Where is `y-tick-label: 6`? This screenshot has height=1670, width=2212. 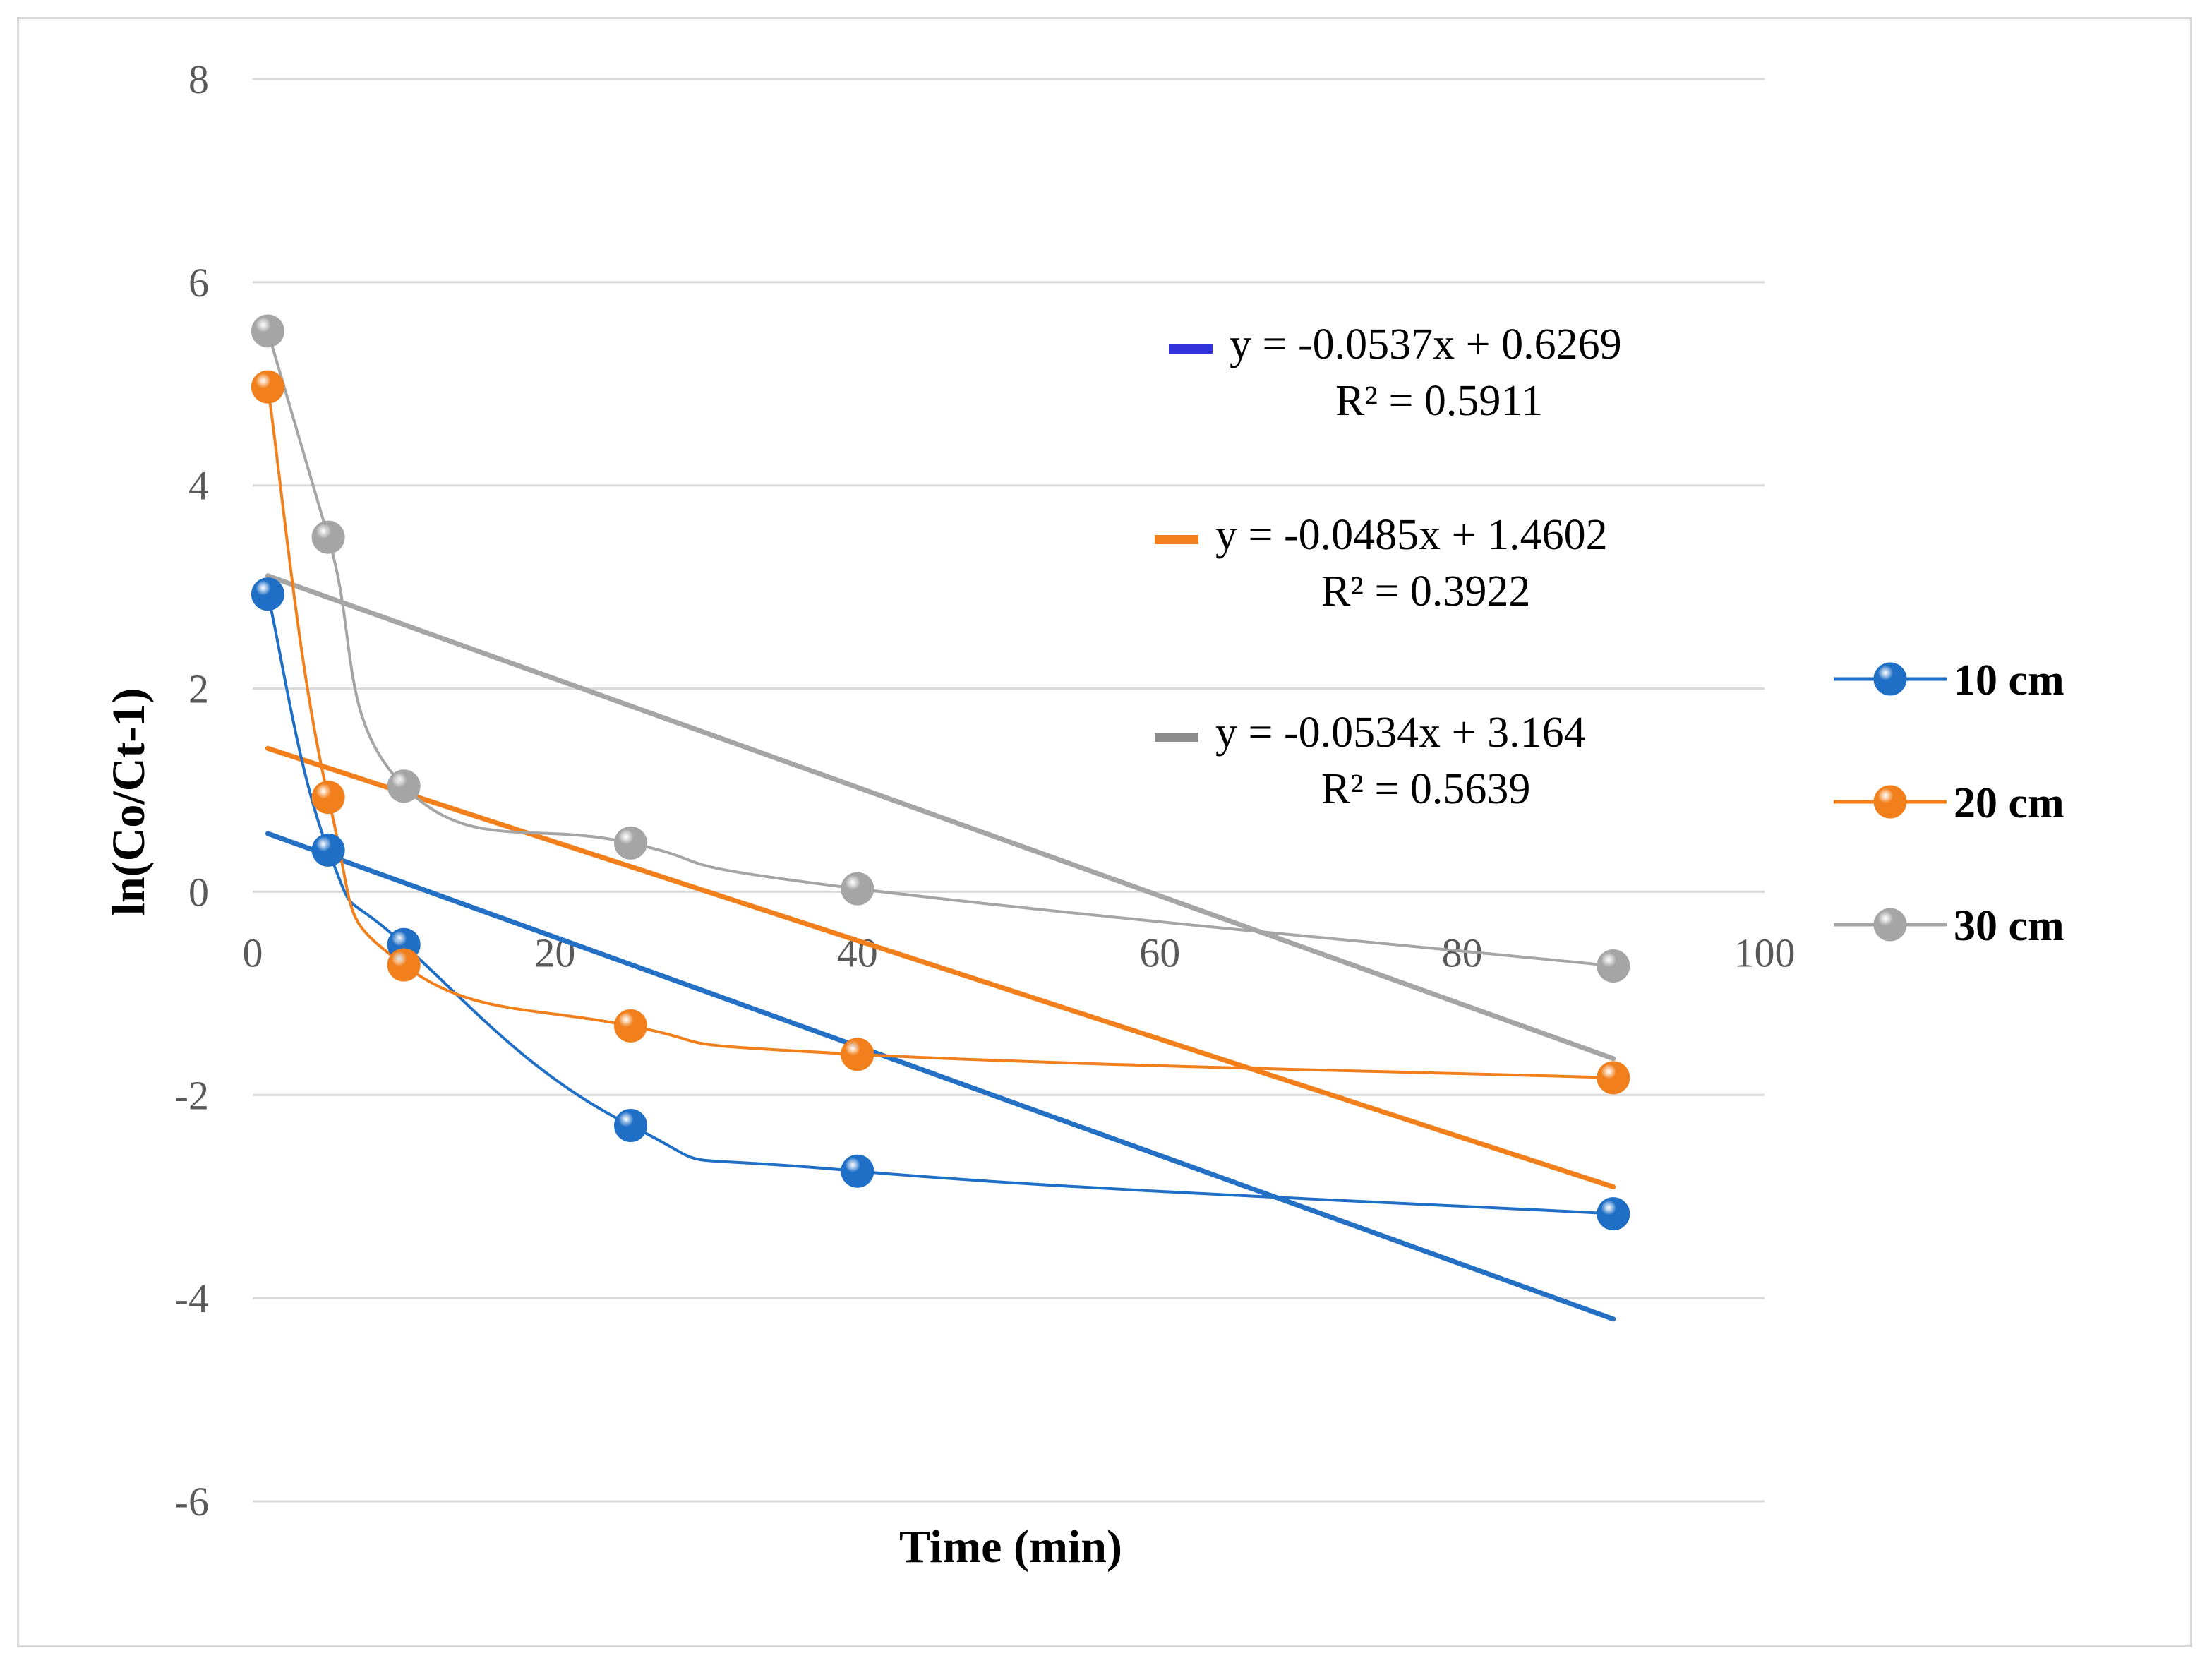 y-tick-label: 6 is located at coordinates (198, 283).